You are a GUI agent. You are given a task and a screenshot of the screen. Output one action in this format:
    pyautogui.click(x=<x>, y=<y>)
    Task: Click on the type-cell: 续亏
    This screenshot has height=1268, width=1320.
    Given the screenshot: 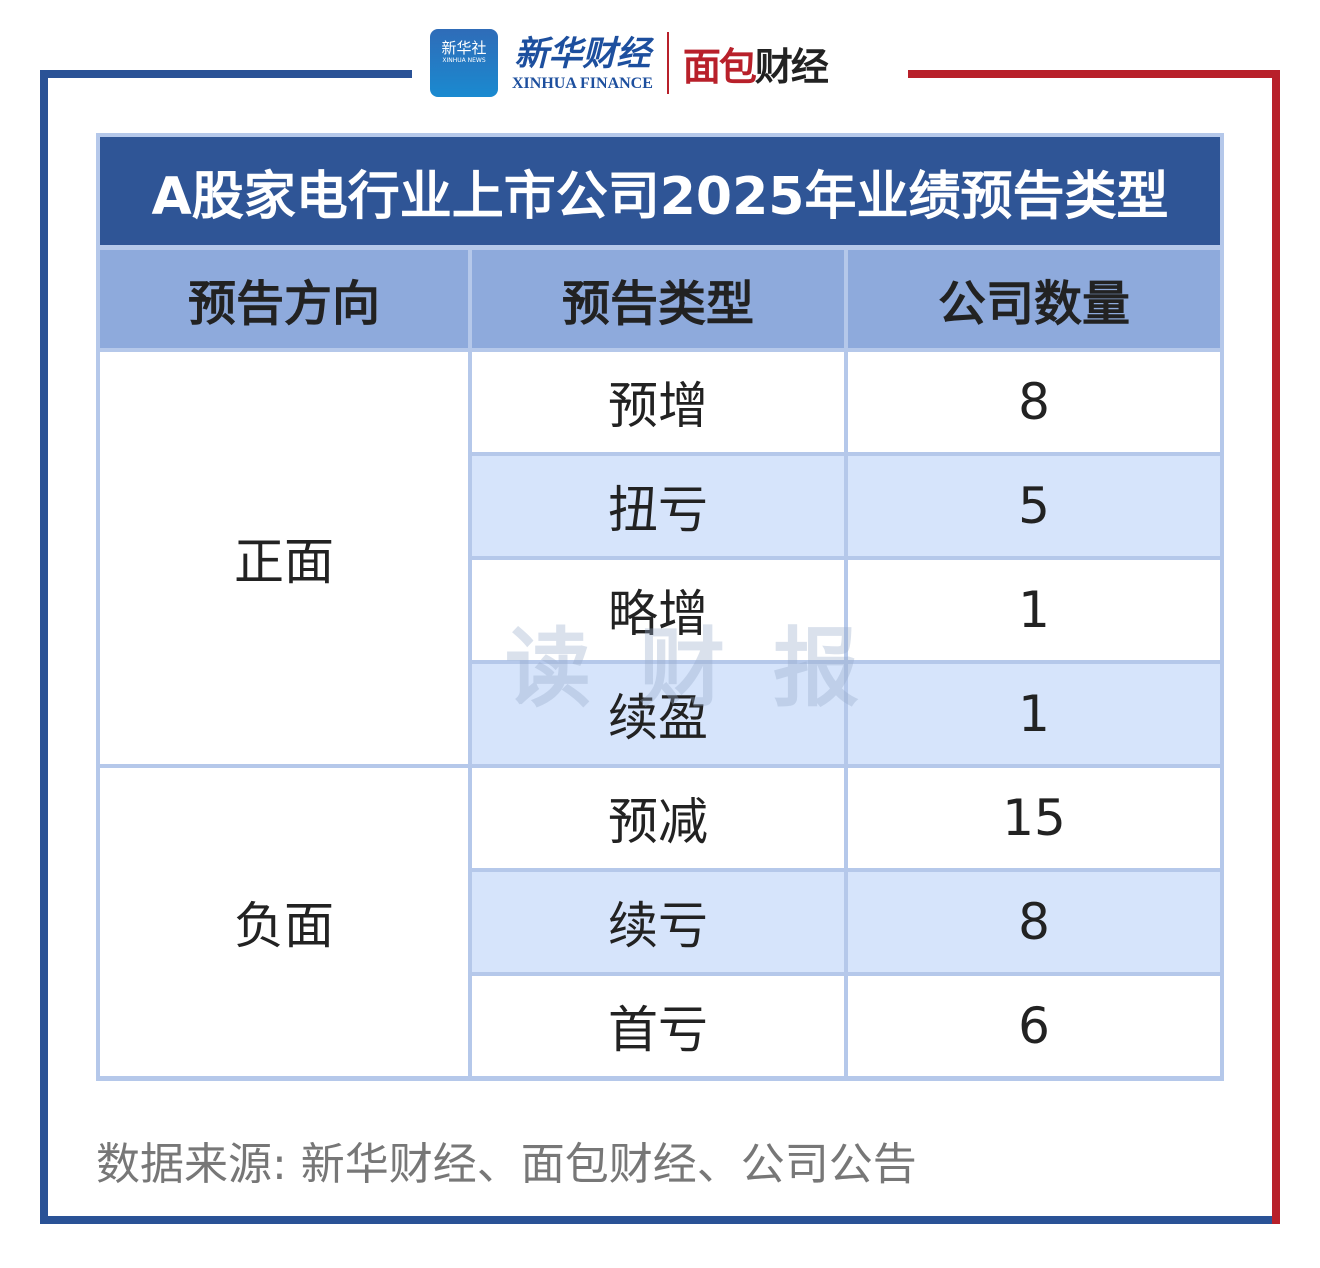 What is the action you would take?
    pyautogui.click(x=658, y=922)
    